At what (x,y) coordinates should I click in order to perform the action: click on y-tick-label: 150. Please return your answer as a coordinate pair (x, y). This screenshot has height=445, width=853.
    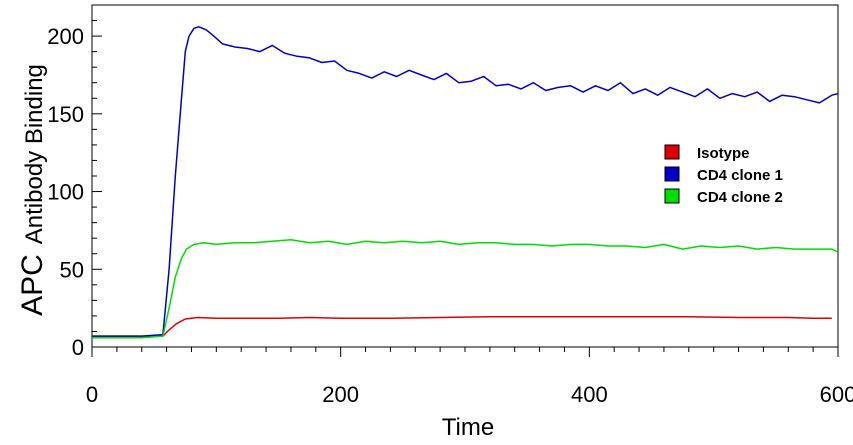
    Looking at the image, I should click on (65, 114).